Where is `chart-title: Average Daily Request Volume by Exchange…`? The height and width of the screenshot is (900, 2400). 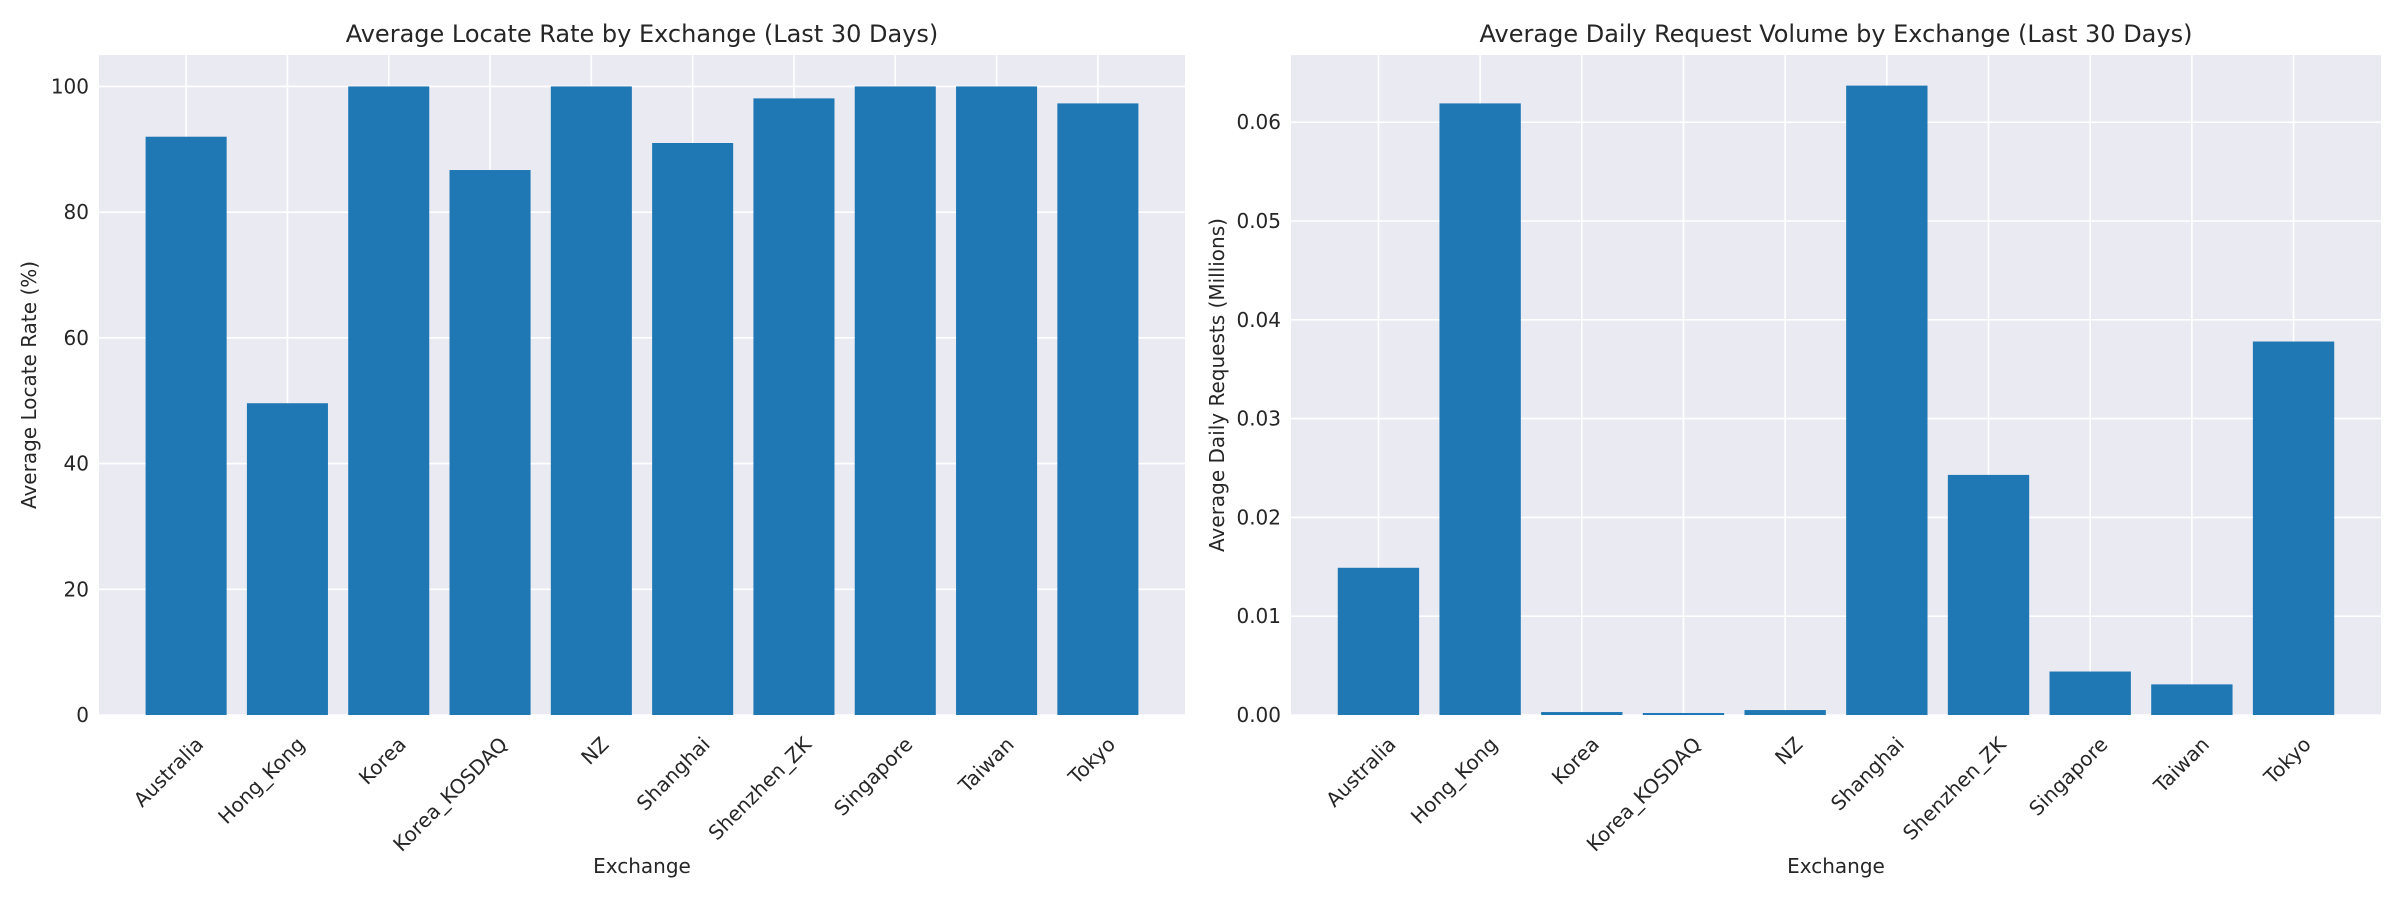
chart-title: Average Daily Request Volume by Exchange… is located at coordinates (1836, 34).